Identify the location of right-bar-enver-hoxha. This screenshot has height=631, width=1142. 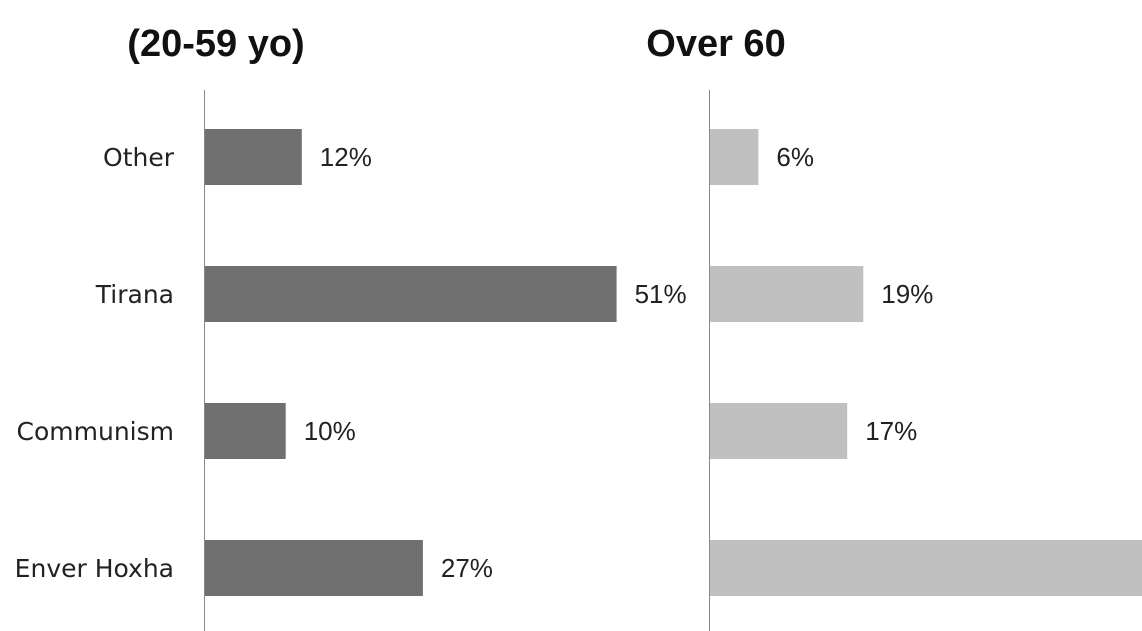
(926, 568).